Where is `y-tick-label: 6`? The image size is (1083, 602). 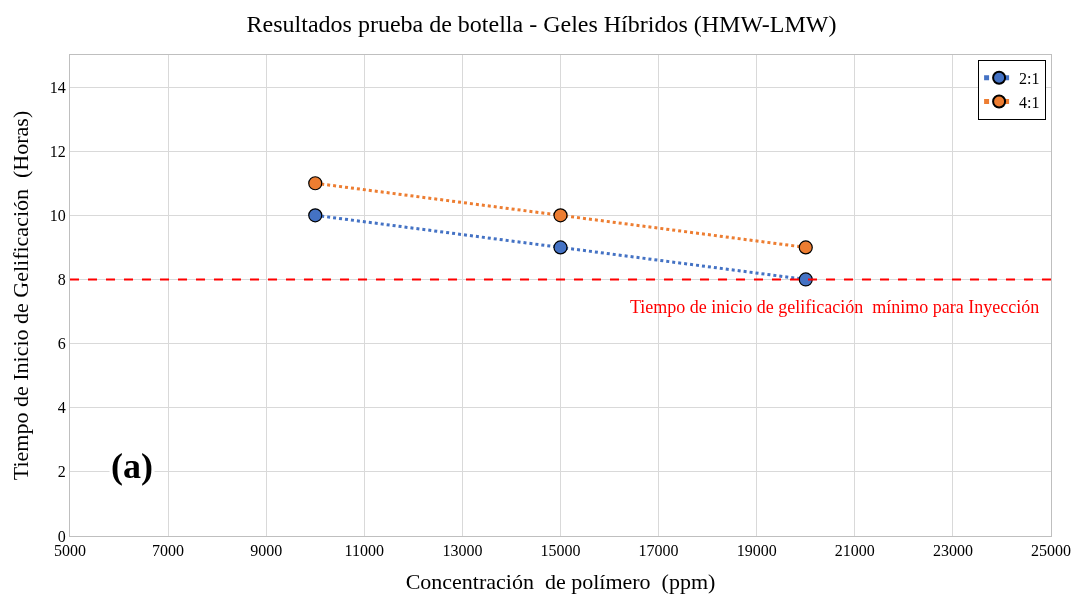
y-tick-label: 6 is located at coordinates (61, 344).